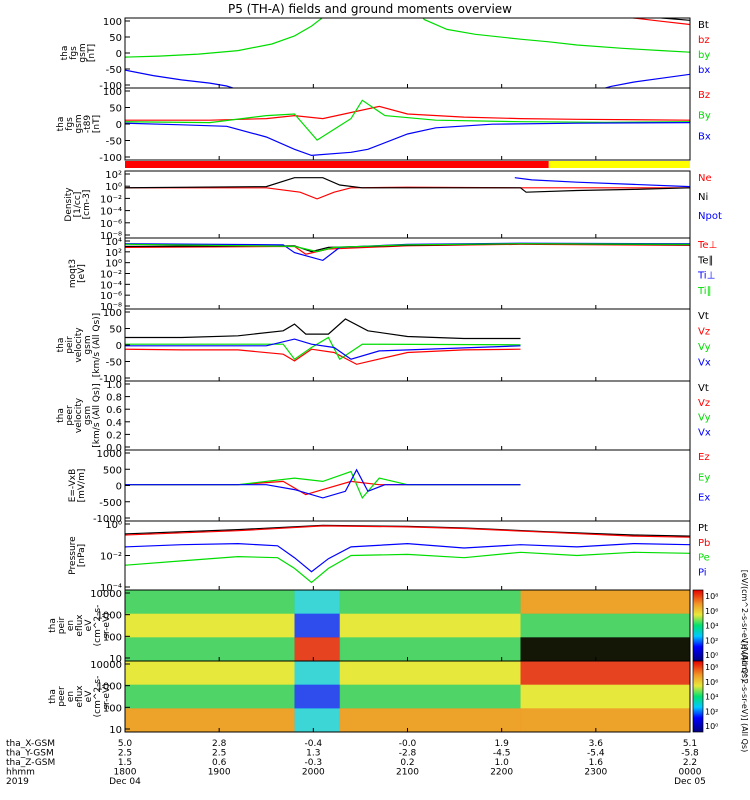  Describe the element at coordinates (602, 182) in the screenshot. I see `series-line-Npot` at that location.